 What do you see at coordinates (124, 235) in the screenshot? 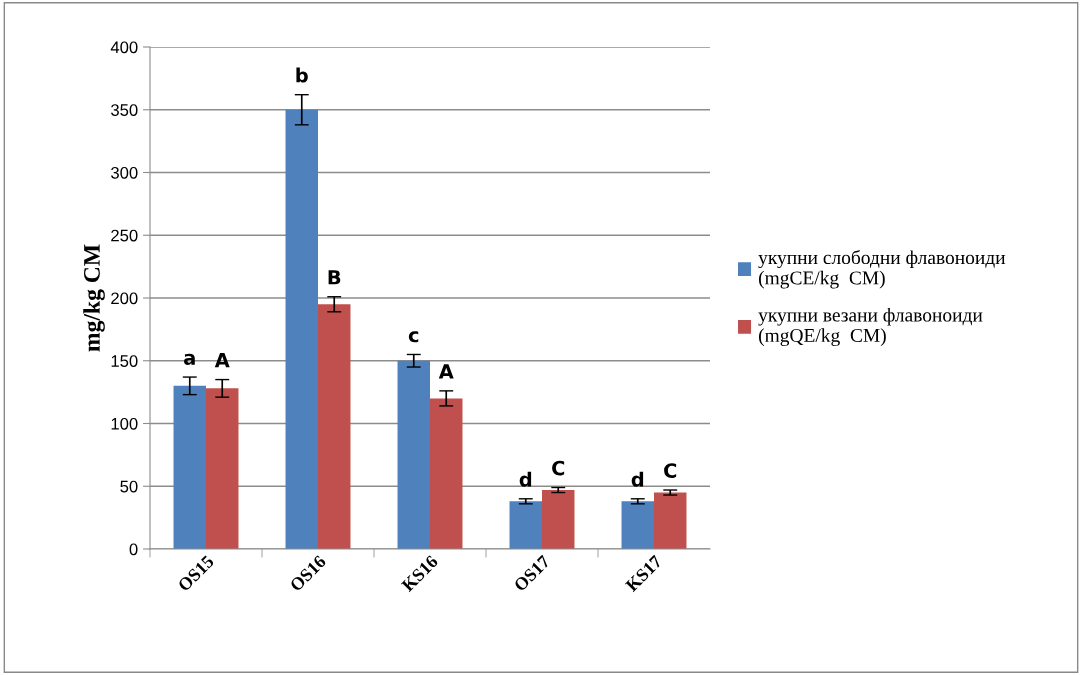
I see `y-tick-label: 250` at bounding box center [124, 235].